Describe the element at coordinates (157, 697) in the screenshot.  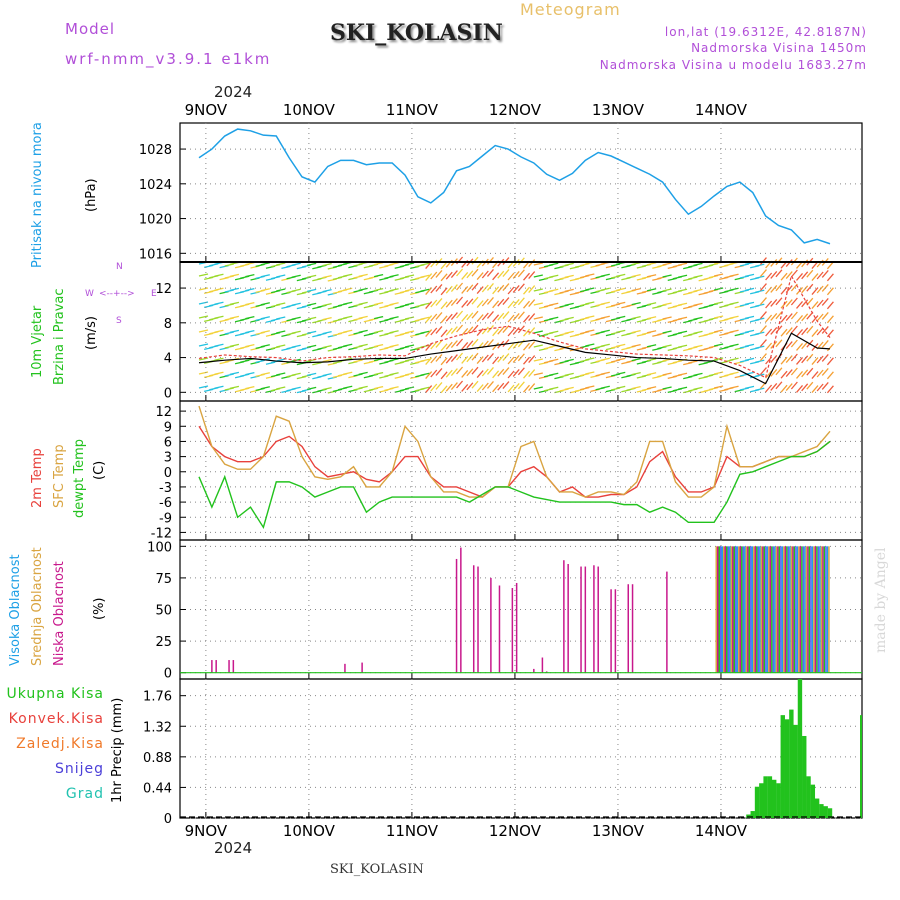
I see `precip-ytick-label: 1.76` at that location.